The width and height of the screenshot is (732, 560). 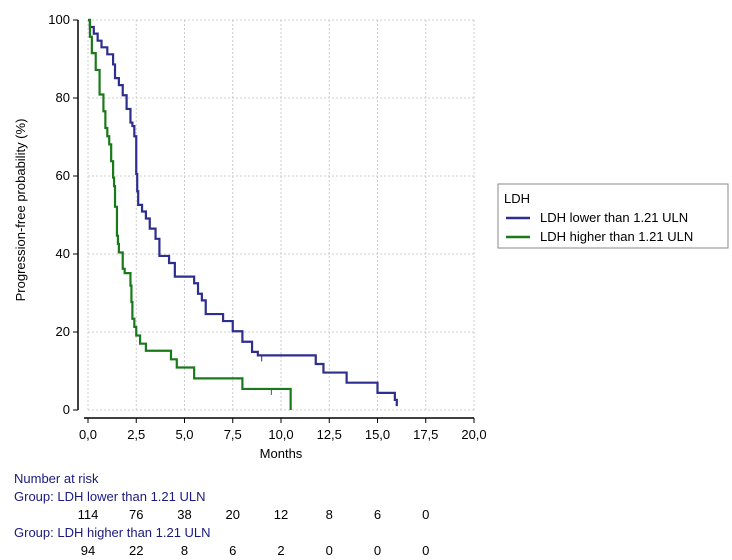 I want to click on legend-box, so click(x=613, y=216).